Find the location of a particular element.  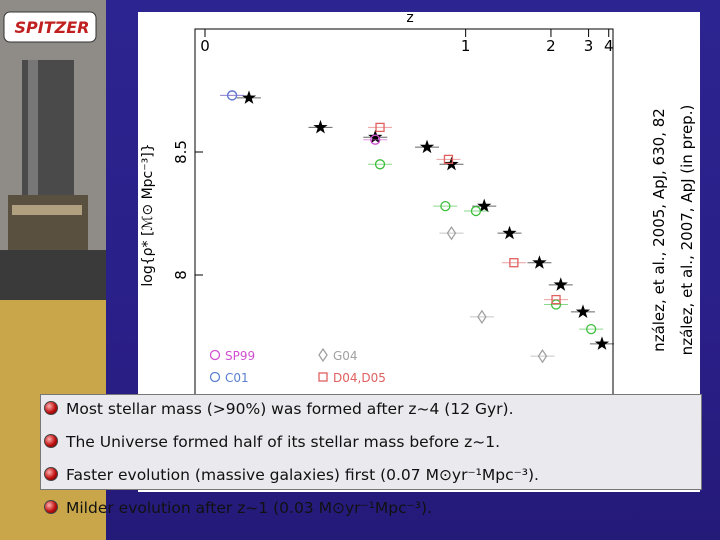

x-tick-label: 4 is located at coordinates (609, 46).